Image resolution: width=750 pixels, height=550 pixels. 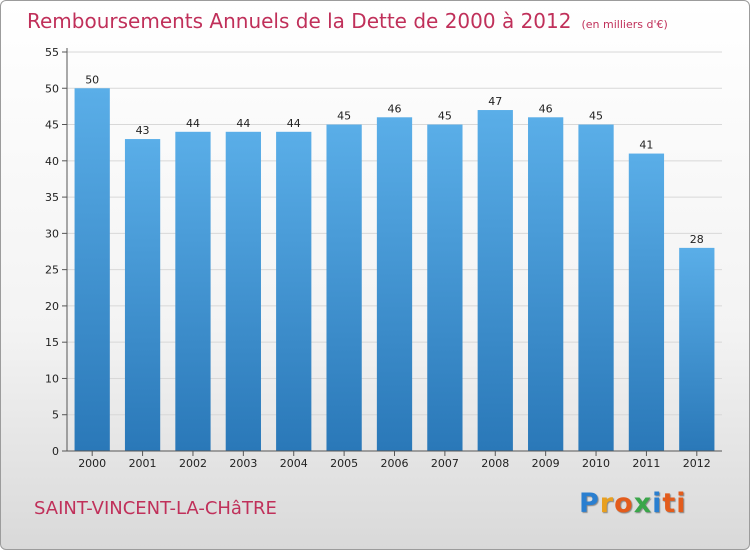 I want to click on x-tick-label: 2001, so click(x=143, y=463).